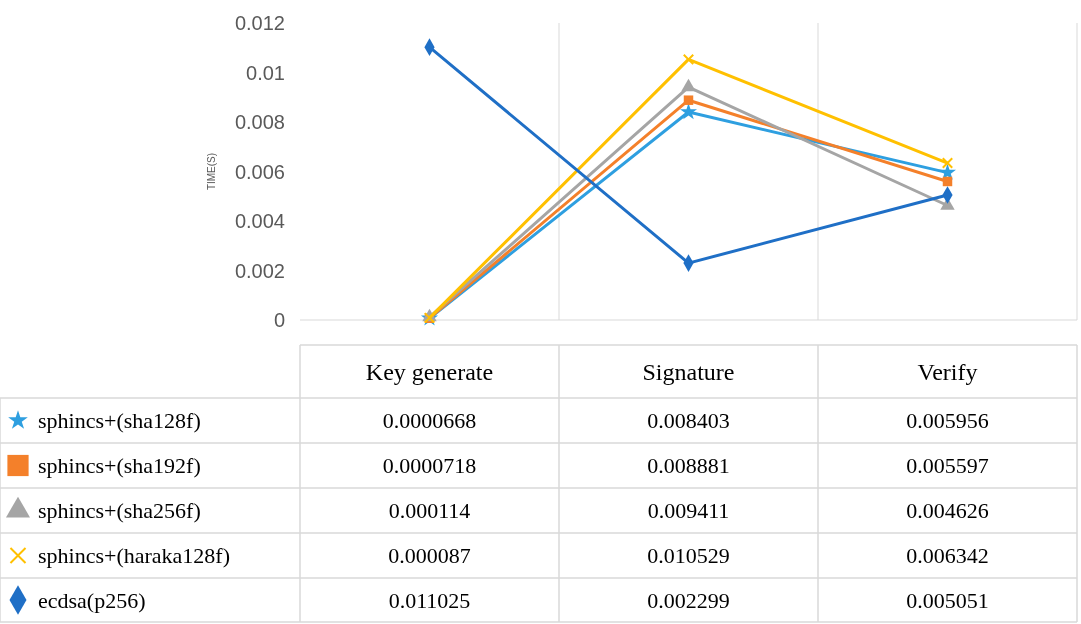 This screenshot has height=624, width=1081. What do you see at coordinates (688, 371) in the screenshot?
I see `x-tick-label: Signature` at bounding box center [688, 371].